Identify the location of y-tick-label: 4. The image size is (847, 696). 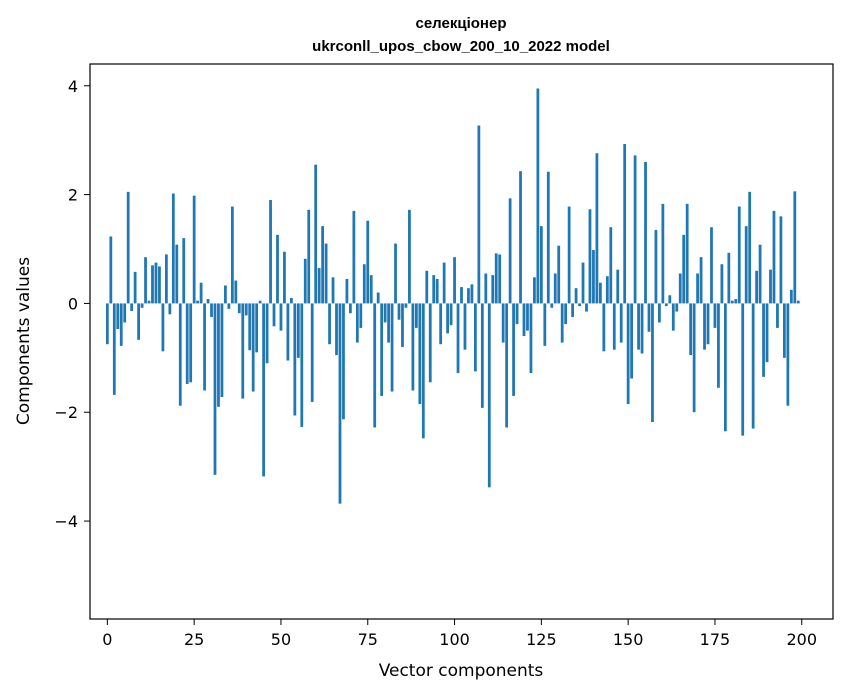
(73, 86).